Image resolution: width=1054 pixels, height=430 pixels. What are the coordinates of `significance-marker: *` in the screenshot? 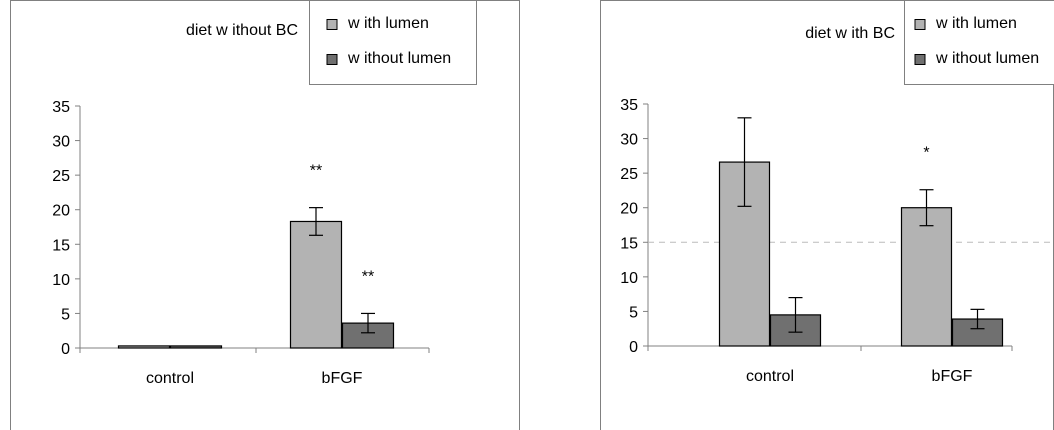 It's located at (926, 153).